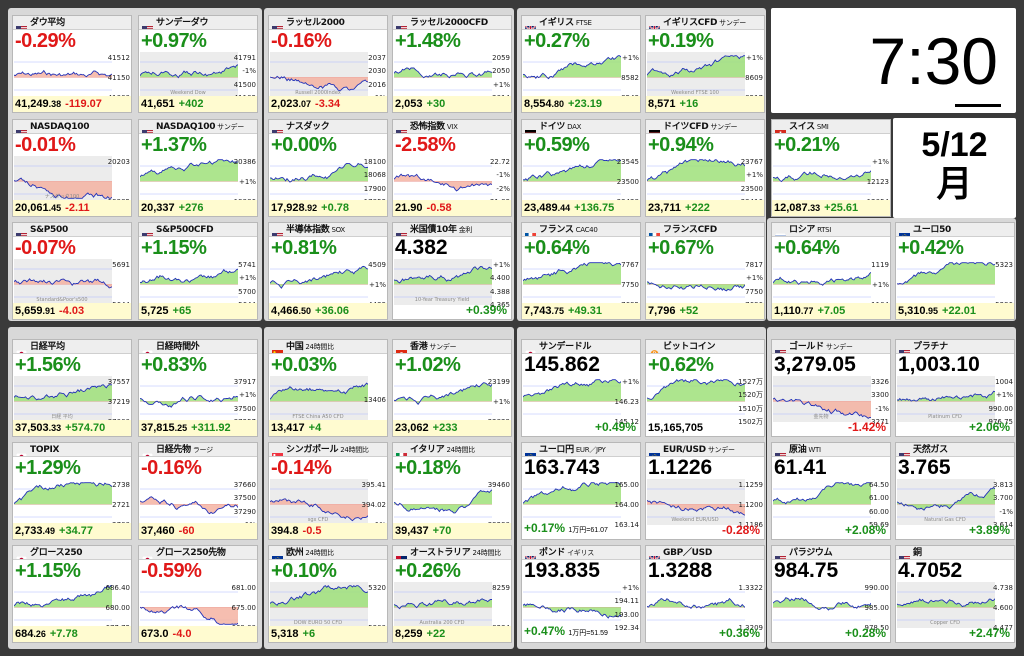  I want to click on ticker-price: 39,437 +70, so click(423, 531).